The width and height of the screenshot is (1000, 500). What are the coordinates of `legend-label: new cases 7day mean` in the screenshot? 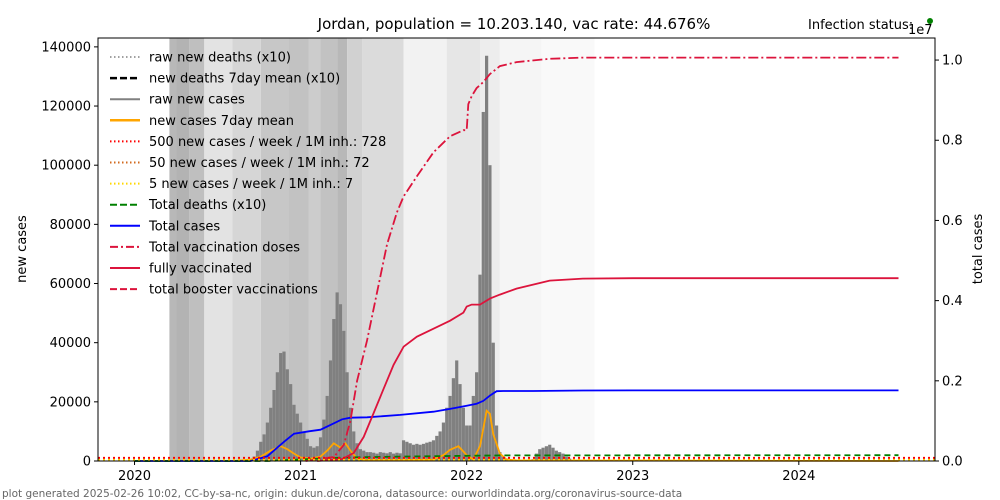 It's located at (221, 121).